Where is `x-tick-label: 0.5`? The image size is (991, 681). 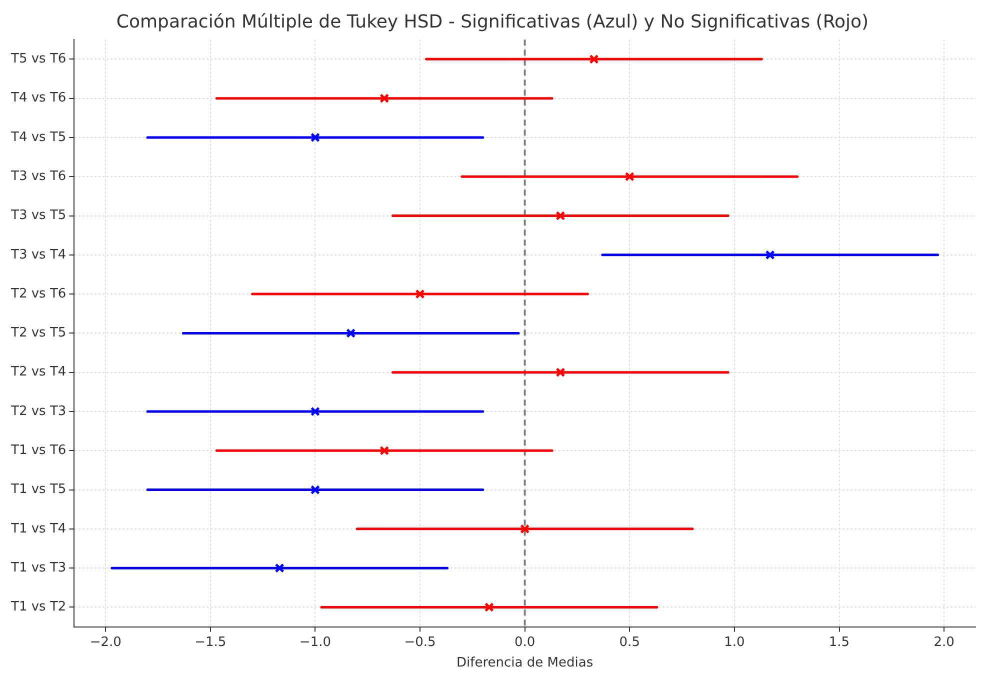
x-tick-label: 0.5 is located at coordinates (629, 642).